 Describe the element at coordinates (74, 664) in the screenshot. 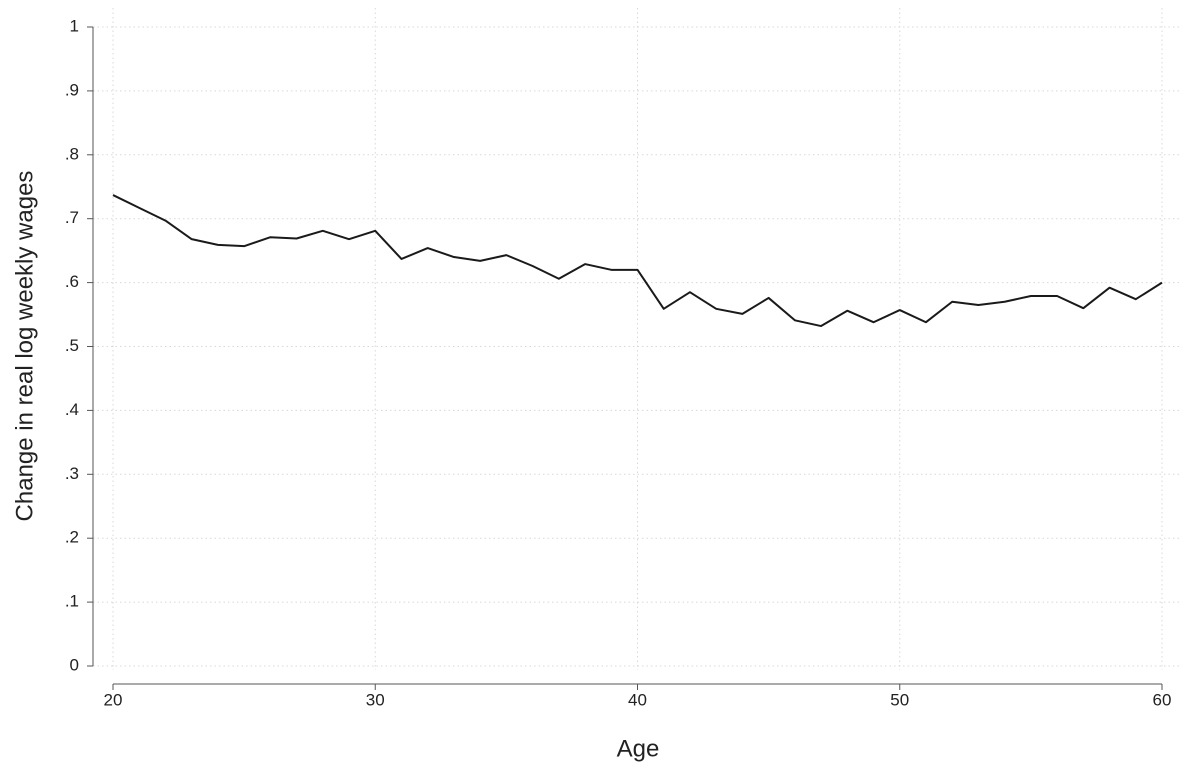

I see `y-tick-label: 0` at that location.